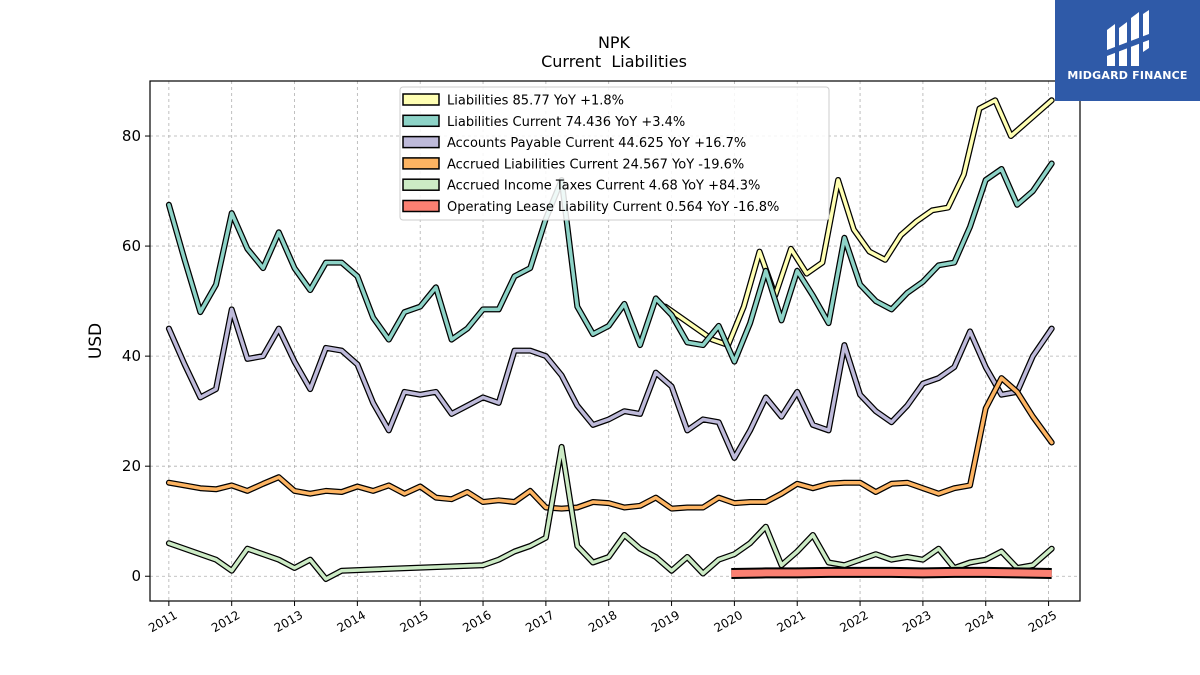 The width and height of the screenshot is (1200, 675). Describe the element at coordinates (96, 341) in the screenshot. I see `y-axis-label: USD` at that location.